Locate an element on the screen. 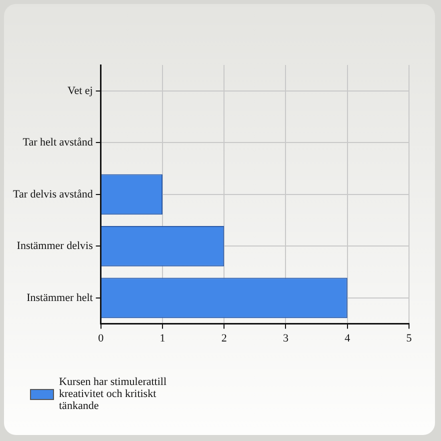 This screenshot has height=441, width=441. x-tick-label: 4 is located at coordinates (347, 338).